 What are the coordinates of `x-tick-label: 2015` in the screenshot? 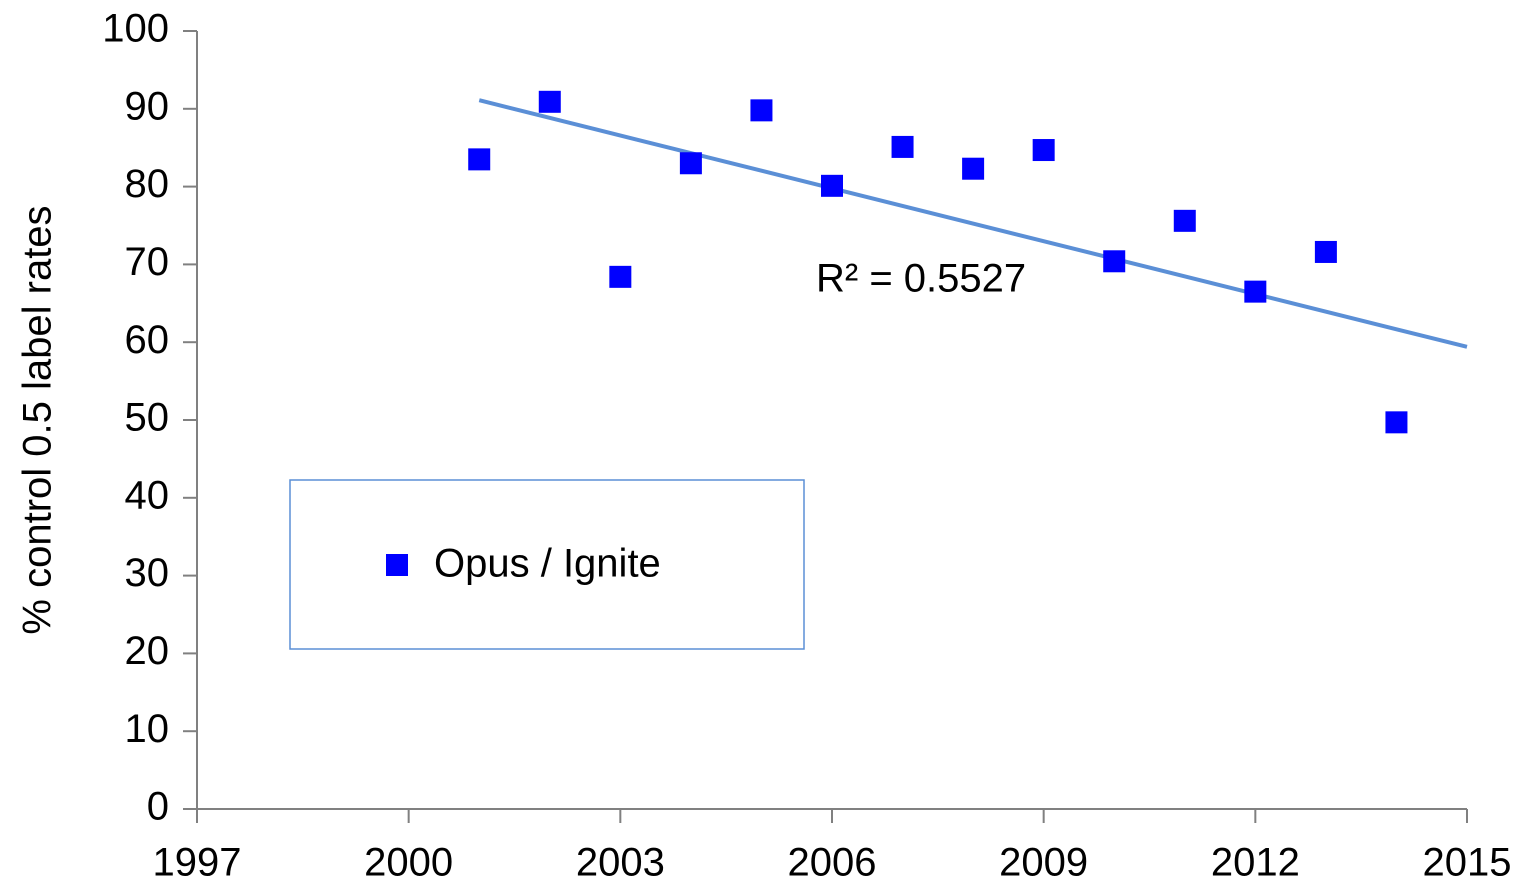 It's located at (1467, 863).